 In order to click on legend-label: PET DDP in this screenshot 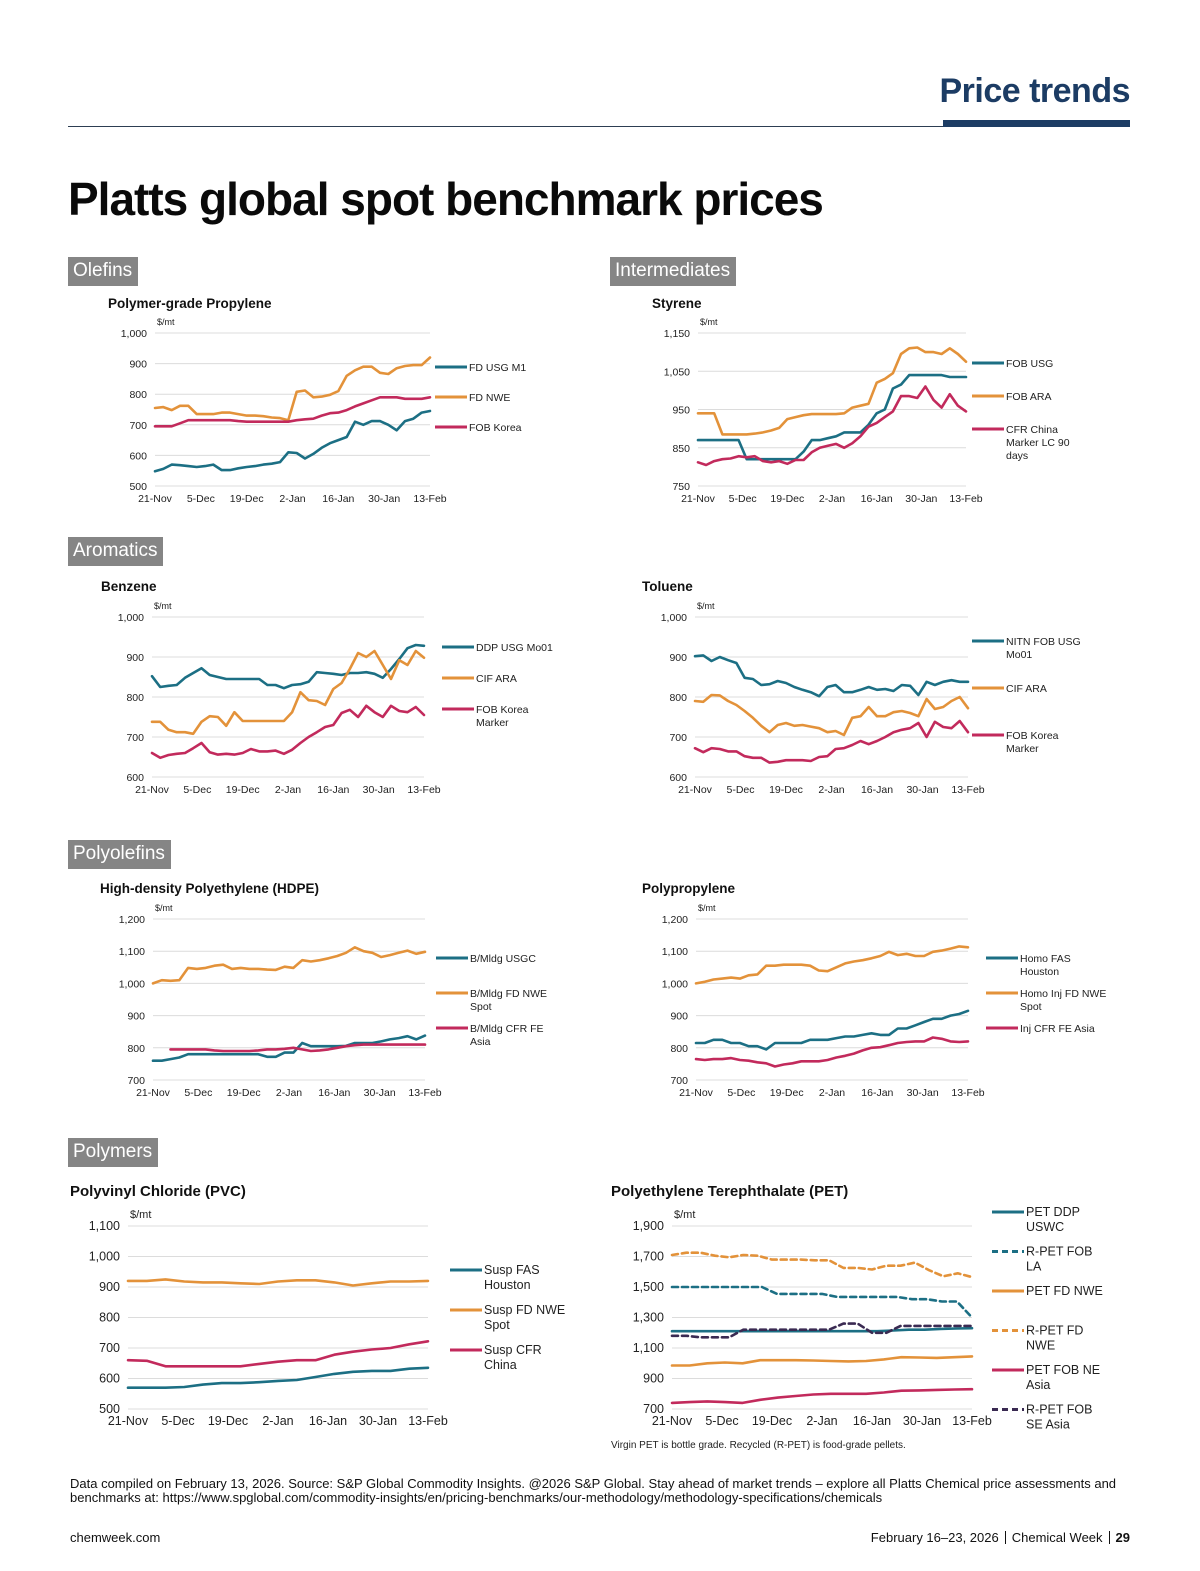, I will do `click(1053, 1212)`.